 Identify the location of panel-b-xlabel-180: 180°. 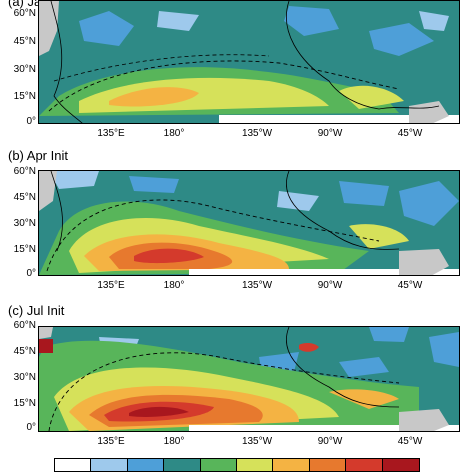
(174, 285).